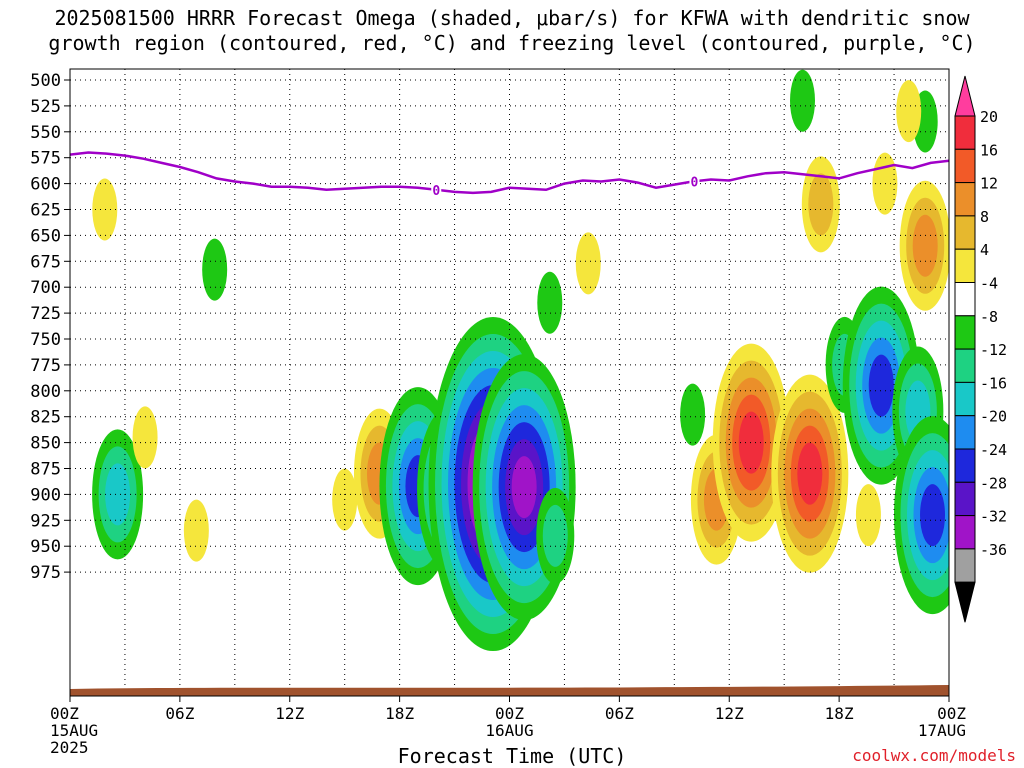  I want to click on y-tick-label: 625, so click(45, 211).